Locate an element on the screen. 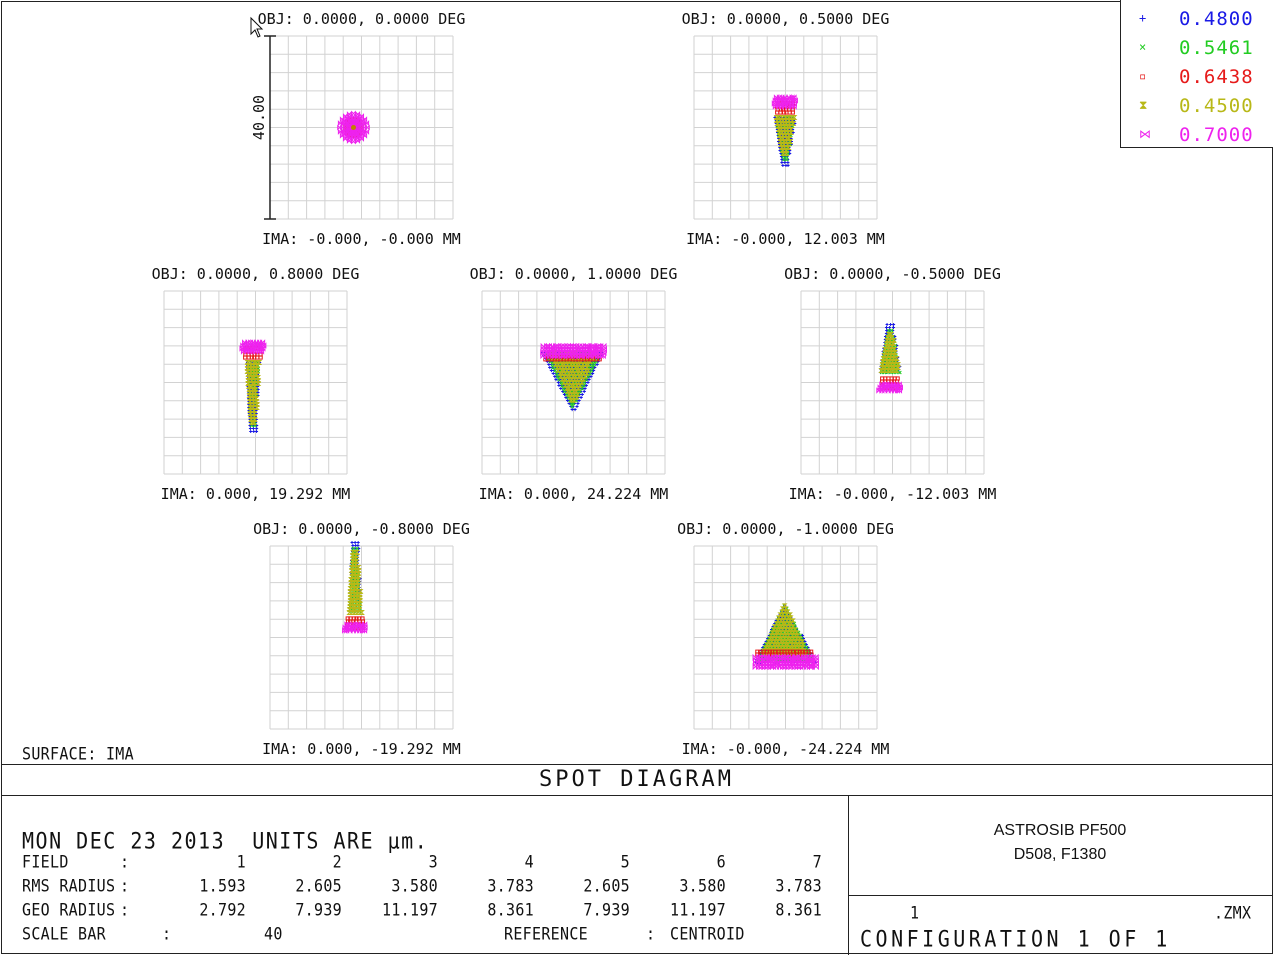 The width and height of the screenshot is (1280, 956). title-bar: SPOT DIAGRAM is located at coordinates (636, 780).